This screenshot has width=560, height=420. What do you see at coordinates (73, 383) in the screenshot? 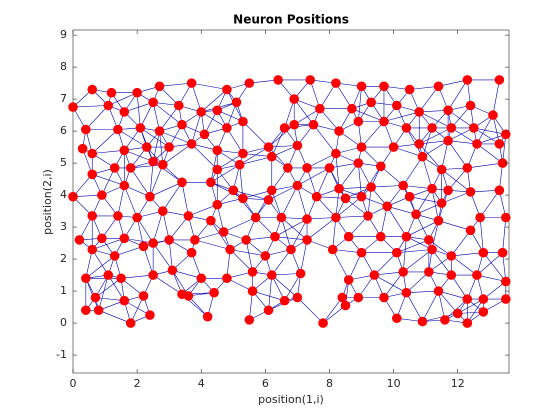
I see `x-tick-label: 0` at bounding box center [73, 383].